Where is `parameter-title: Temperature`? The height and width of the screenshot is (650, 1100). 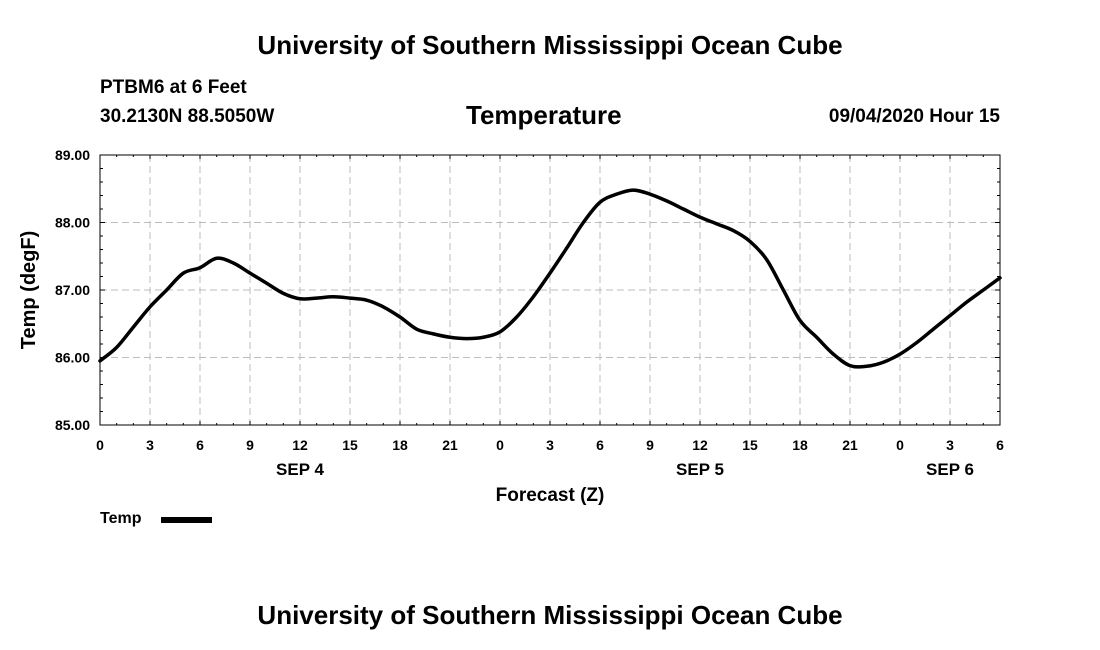
parameter-title: Temperature is located at coordinates (544, 115).